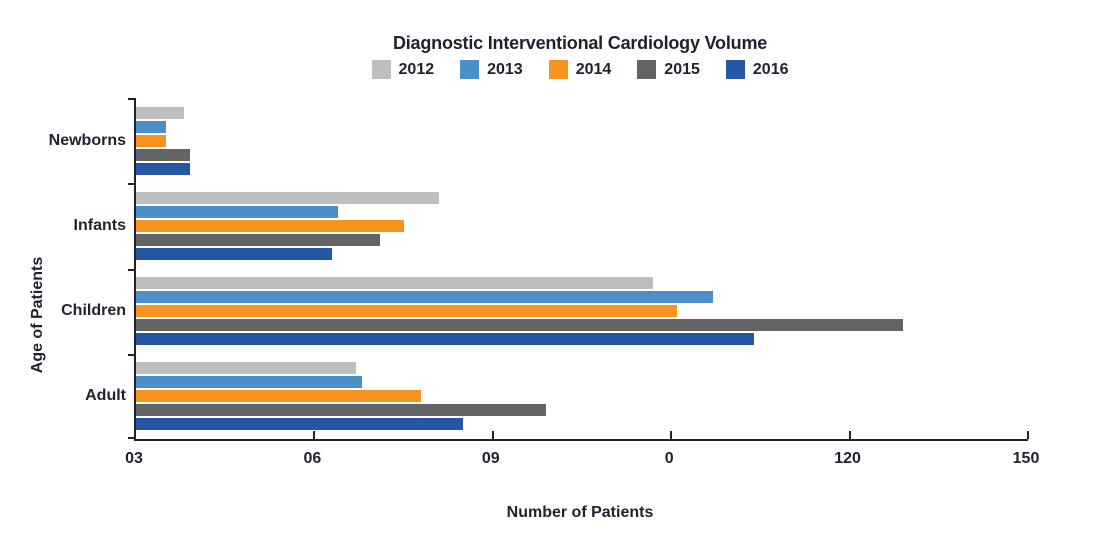 The height and width of the screenshot is (551, 1096). What do you see at coordinates (582, 396) in the screenshot?
I see `bar-group-adult` at bounding box center [582, 396].